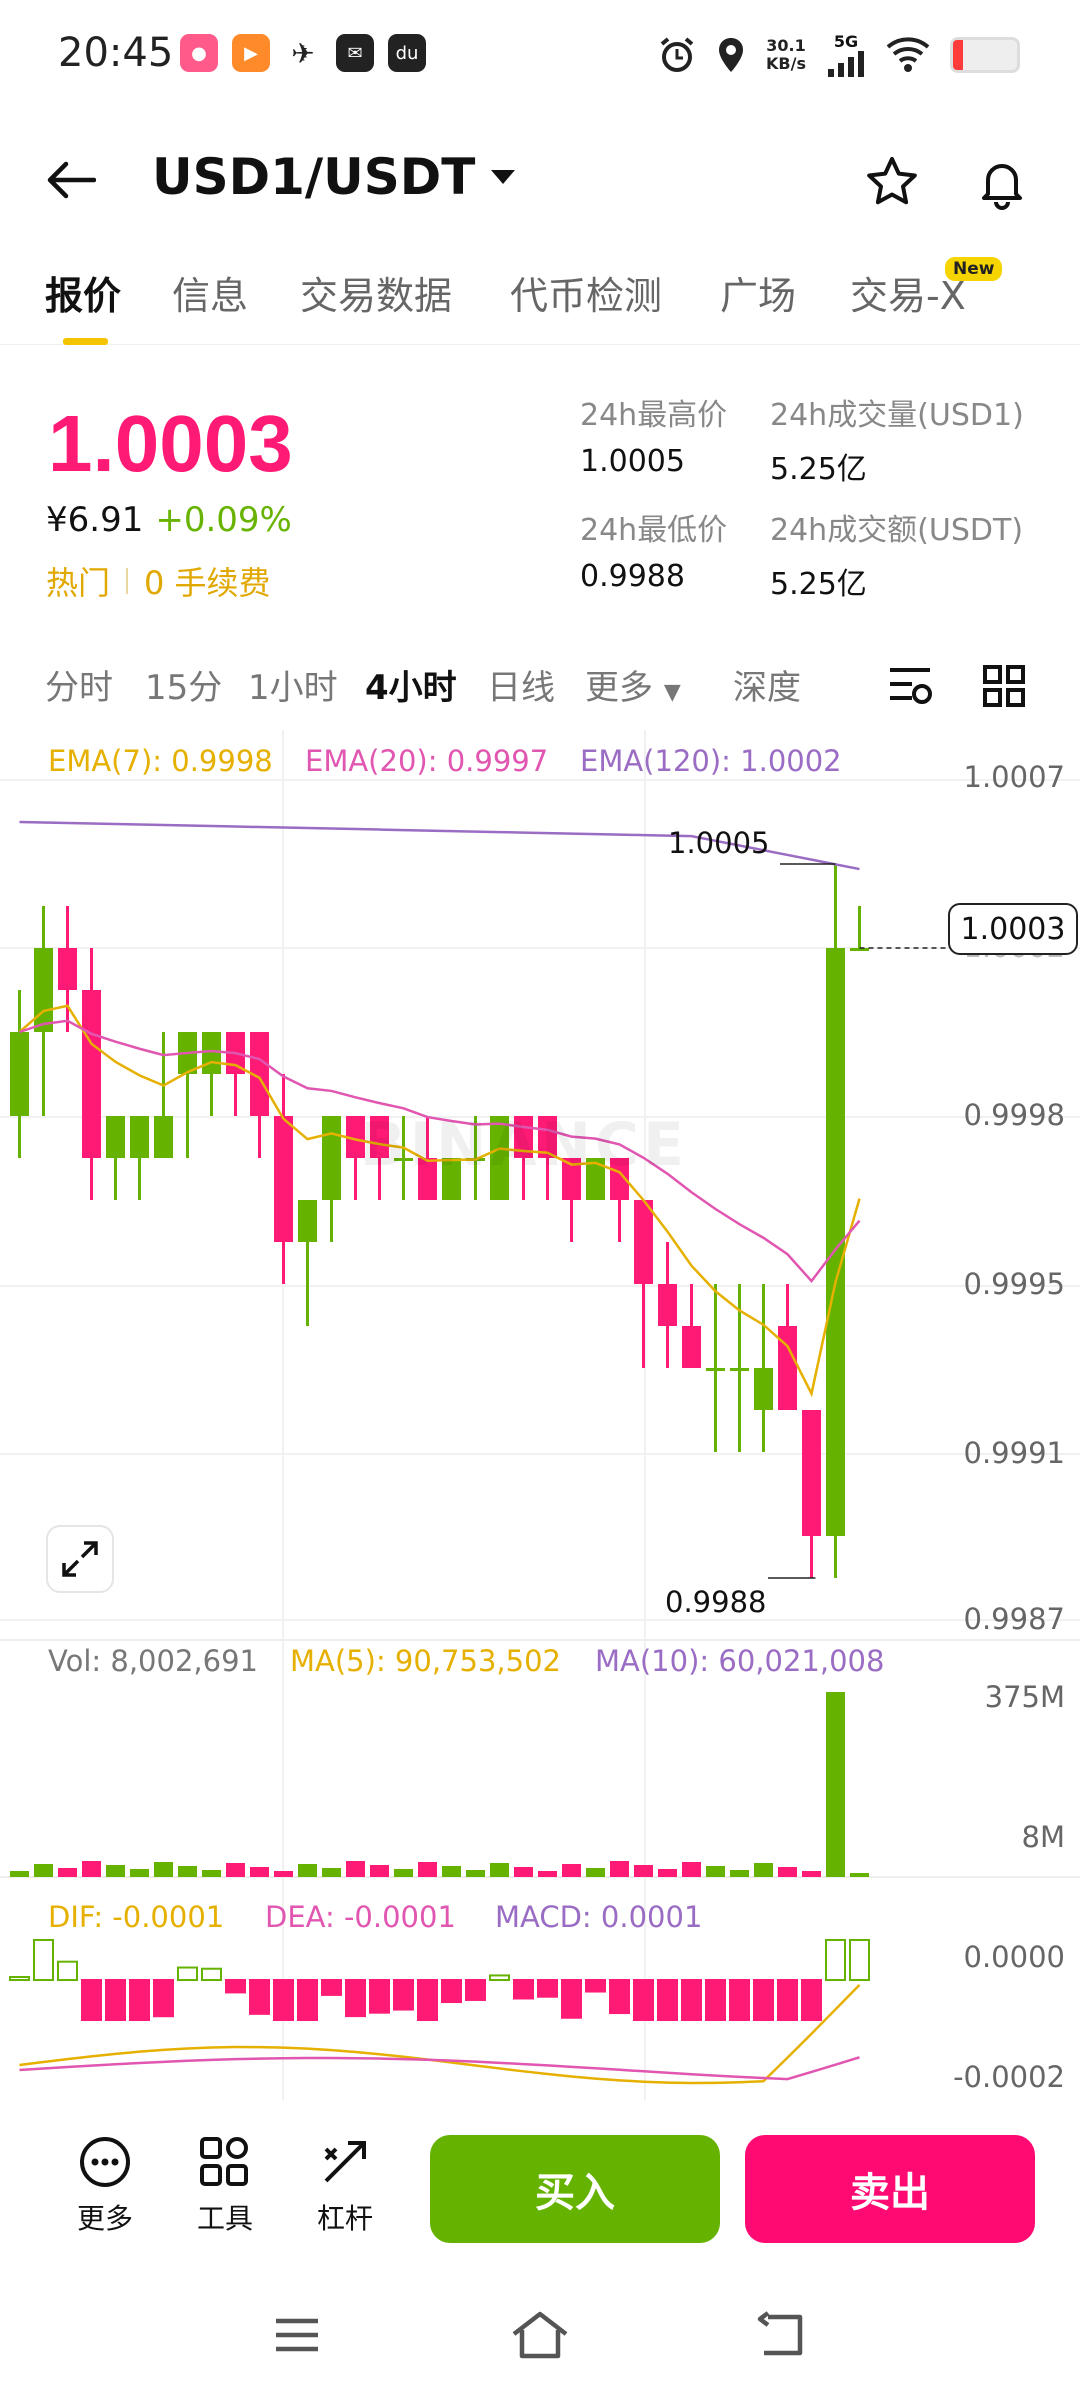  What do you see at coordinates (207, 583) in the screenshot?
I see `zero-fee-tag: 0 手续费` at bounding box center [207, 583].